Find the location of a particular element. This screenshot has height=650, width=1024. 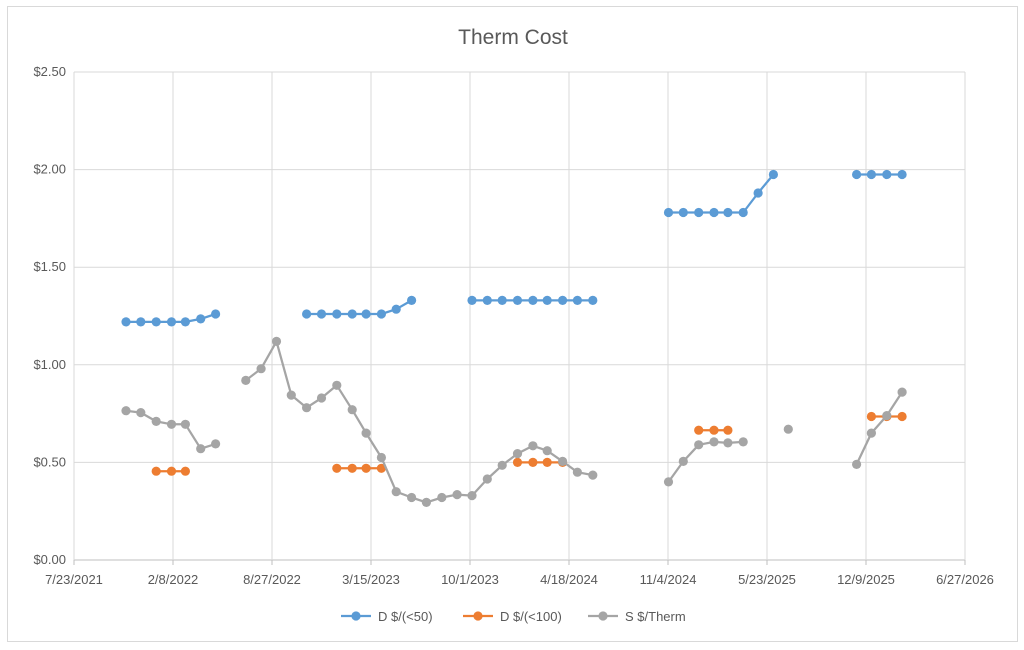

legend: D $/(<50) D $/(<100) S $/Therm is located at coordinates (513, 616).